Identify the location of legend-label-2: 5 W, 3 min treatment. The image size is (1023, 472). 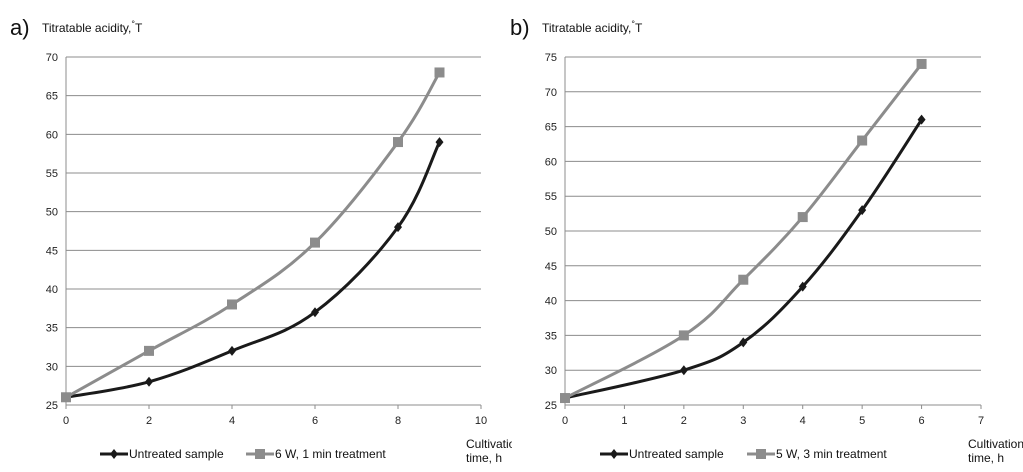
(831, 454).